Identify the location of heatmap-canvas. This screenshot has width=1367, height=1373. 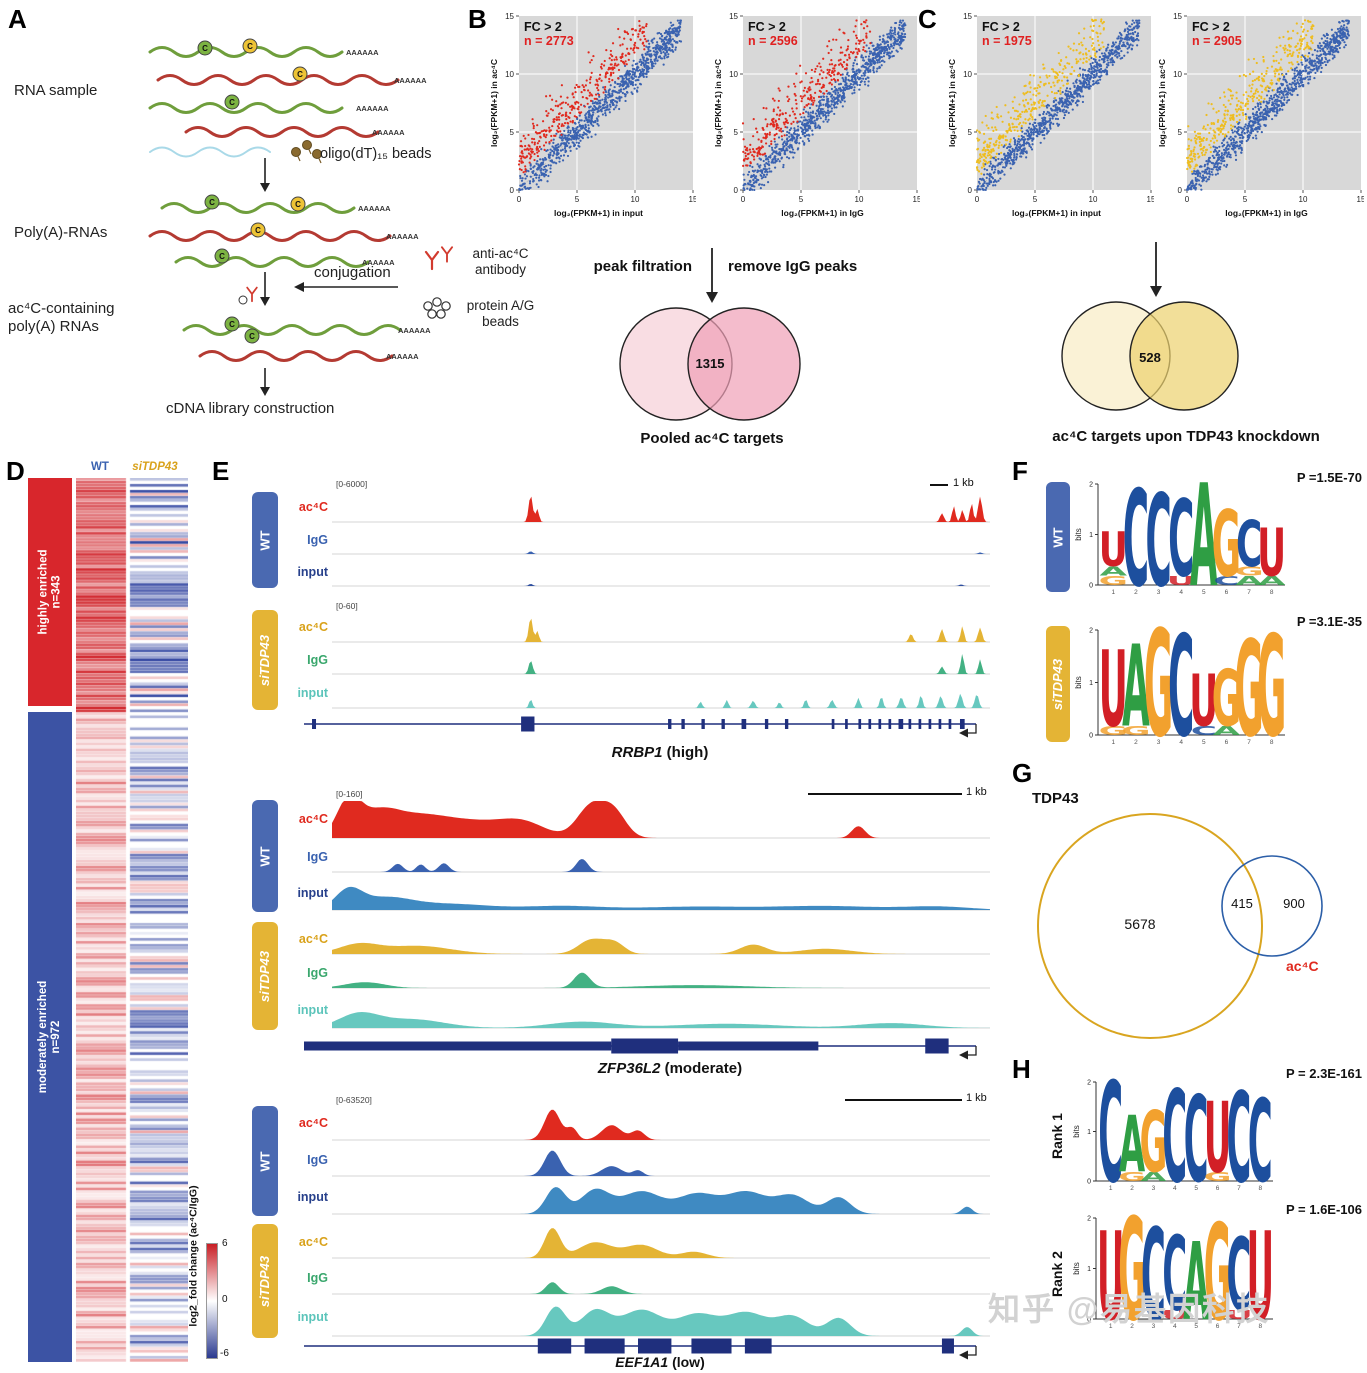
(132, 920).